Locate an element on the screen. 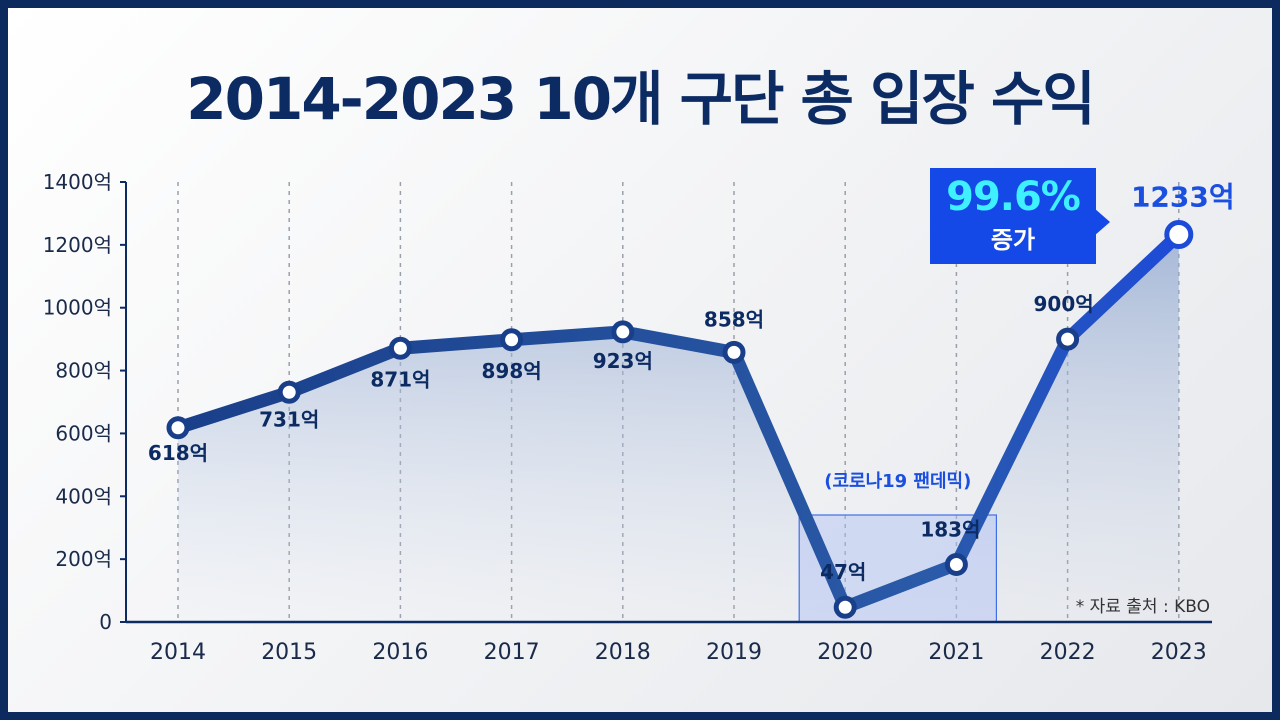 Image resolution: width=1280 pixels, height=720 pixels. x-tick-label: 2017 is located at coordinates (512, 652).